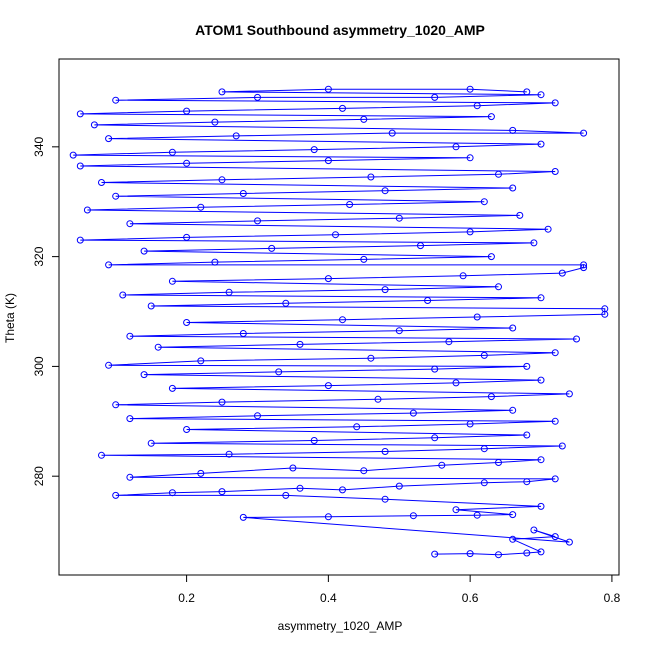 The width and height of the screenshot is (650, 650). Describe the element at coordinates (328, 598) in the screenshot. I see `x-tick-label: 0.4` at that location.